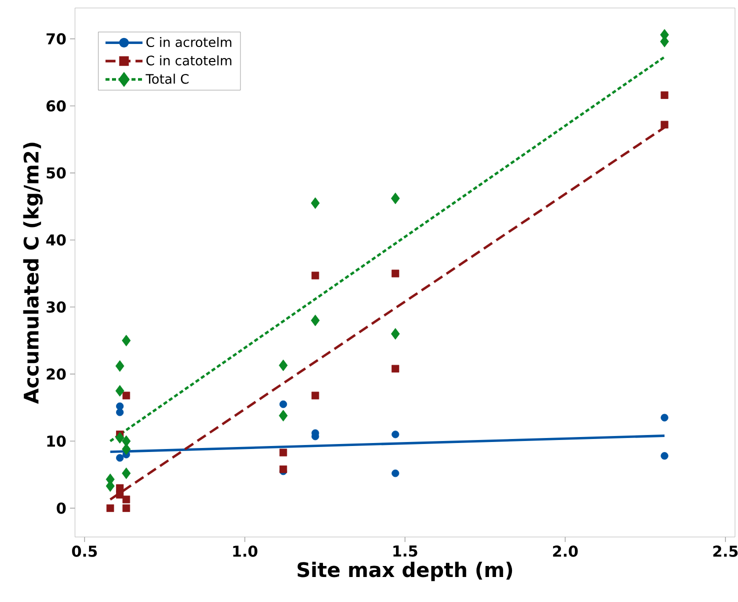  I want to click on y-tick-label: 20, so click(56, 374).